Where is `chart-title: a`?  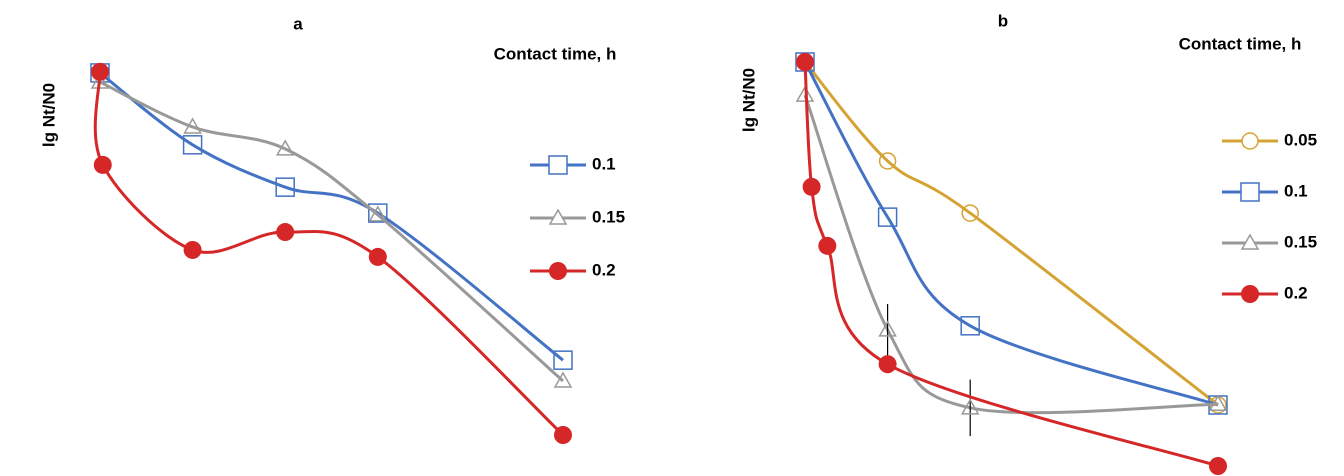 chart-title: a is located at coordinates (298, 23).